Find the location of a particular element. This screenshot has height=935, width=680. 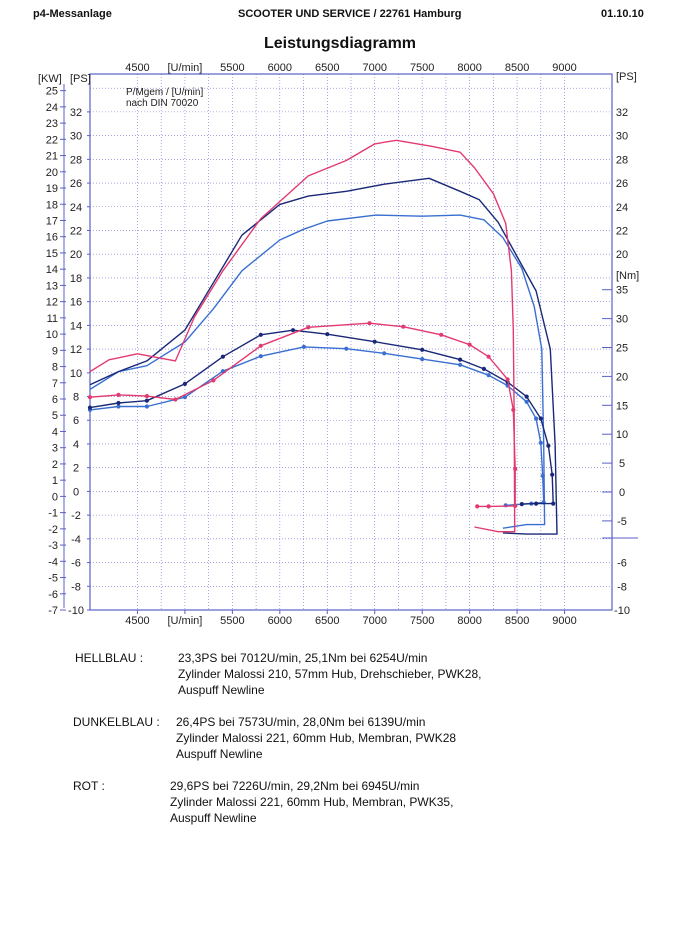

ps-tick-label-left: 6 is located at coordinates (76, 421).